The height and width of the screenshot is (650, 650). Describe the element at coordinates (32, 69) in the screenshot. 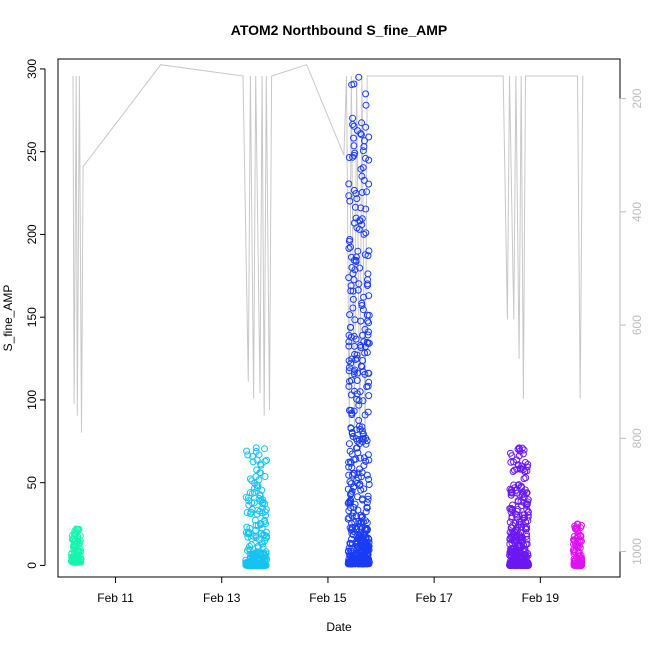

I see `y-tick-label: 300` at that location.